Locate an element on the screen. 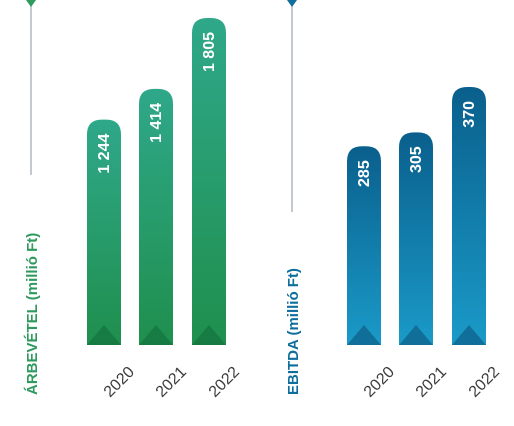 The image size is (514, 426). ebitda-axis-title: EBITDA (millió Ft) is located at coordinates (293, 331).